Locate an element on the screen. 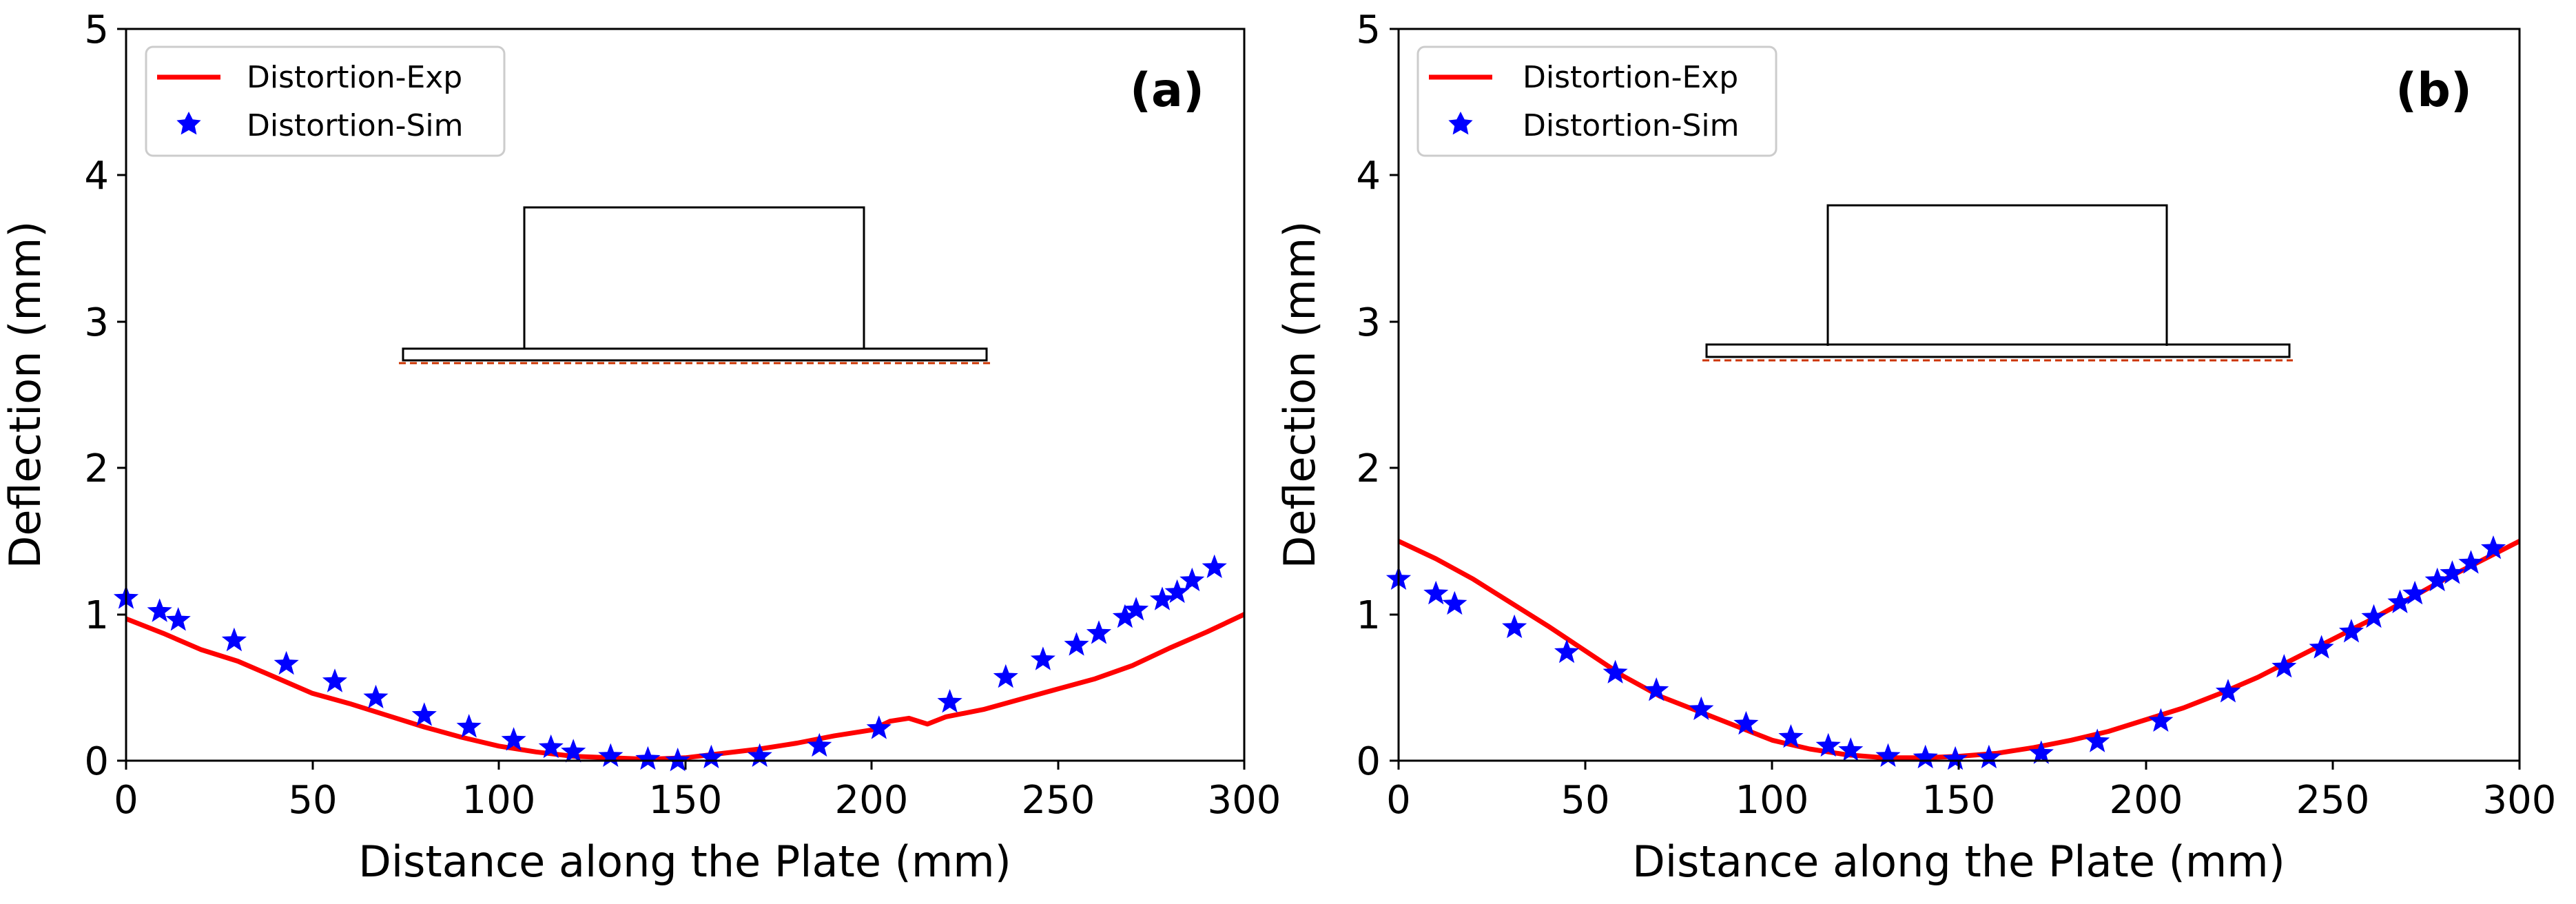 This screenshot has width=2576, height=904. legend-exp-label-b: Distortion-Exp is located at coordinates (1630, 77).